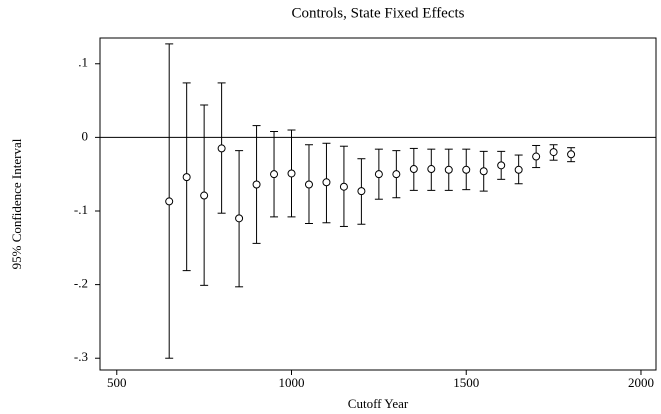 This screenshot has height=414, width=661. I want to click on x-axis-label: Cutoff Year, so click(378, 403).